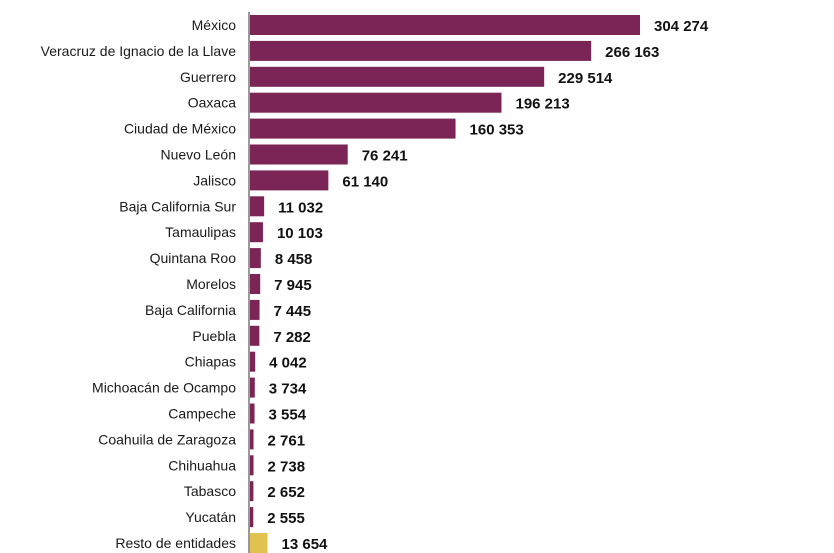  Describe the element at coordinates (286, 518) in the screenshot. I see `data-label: 2 555` at that location.